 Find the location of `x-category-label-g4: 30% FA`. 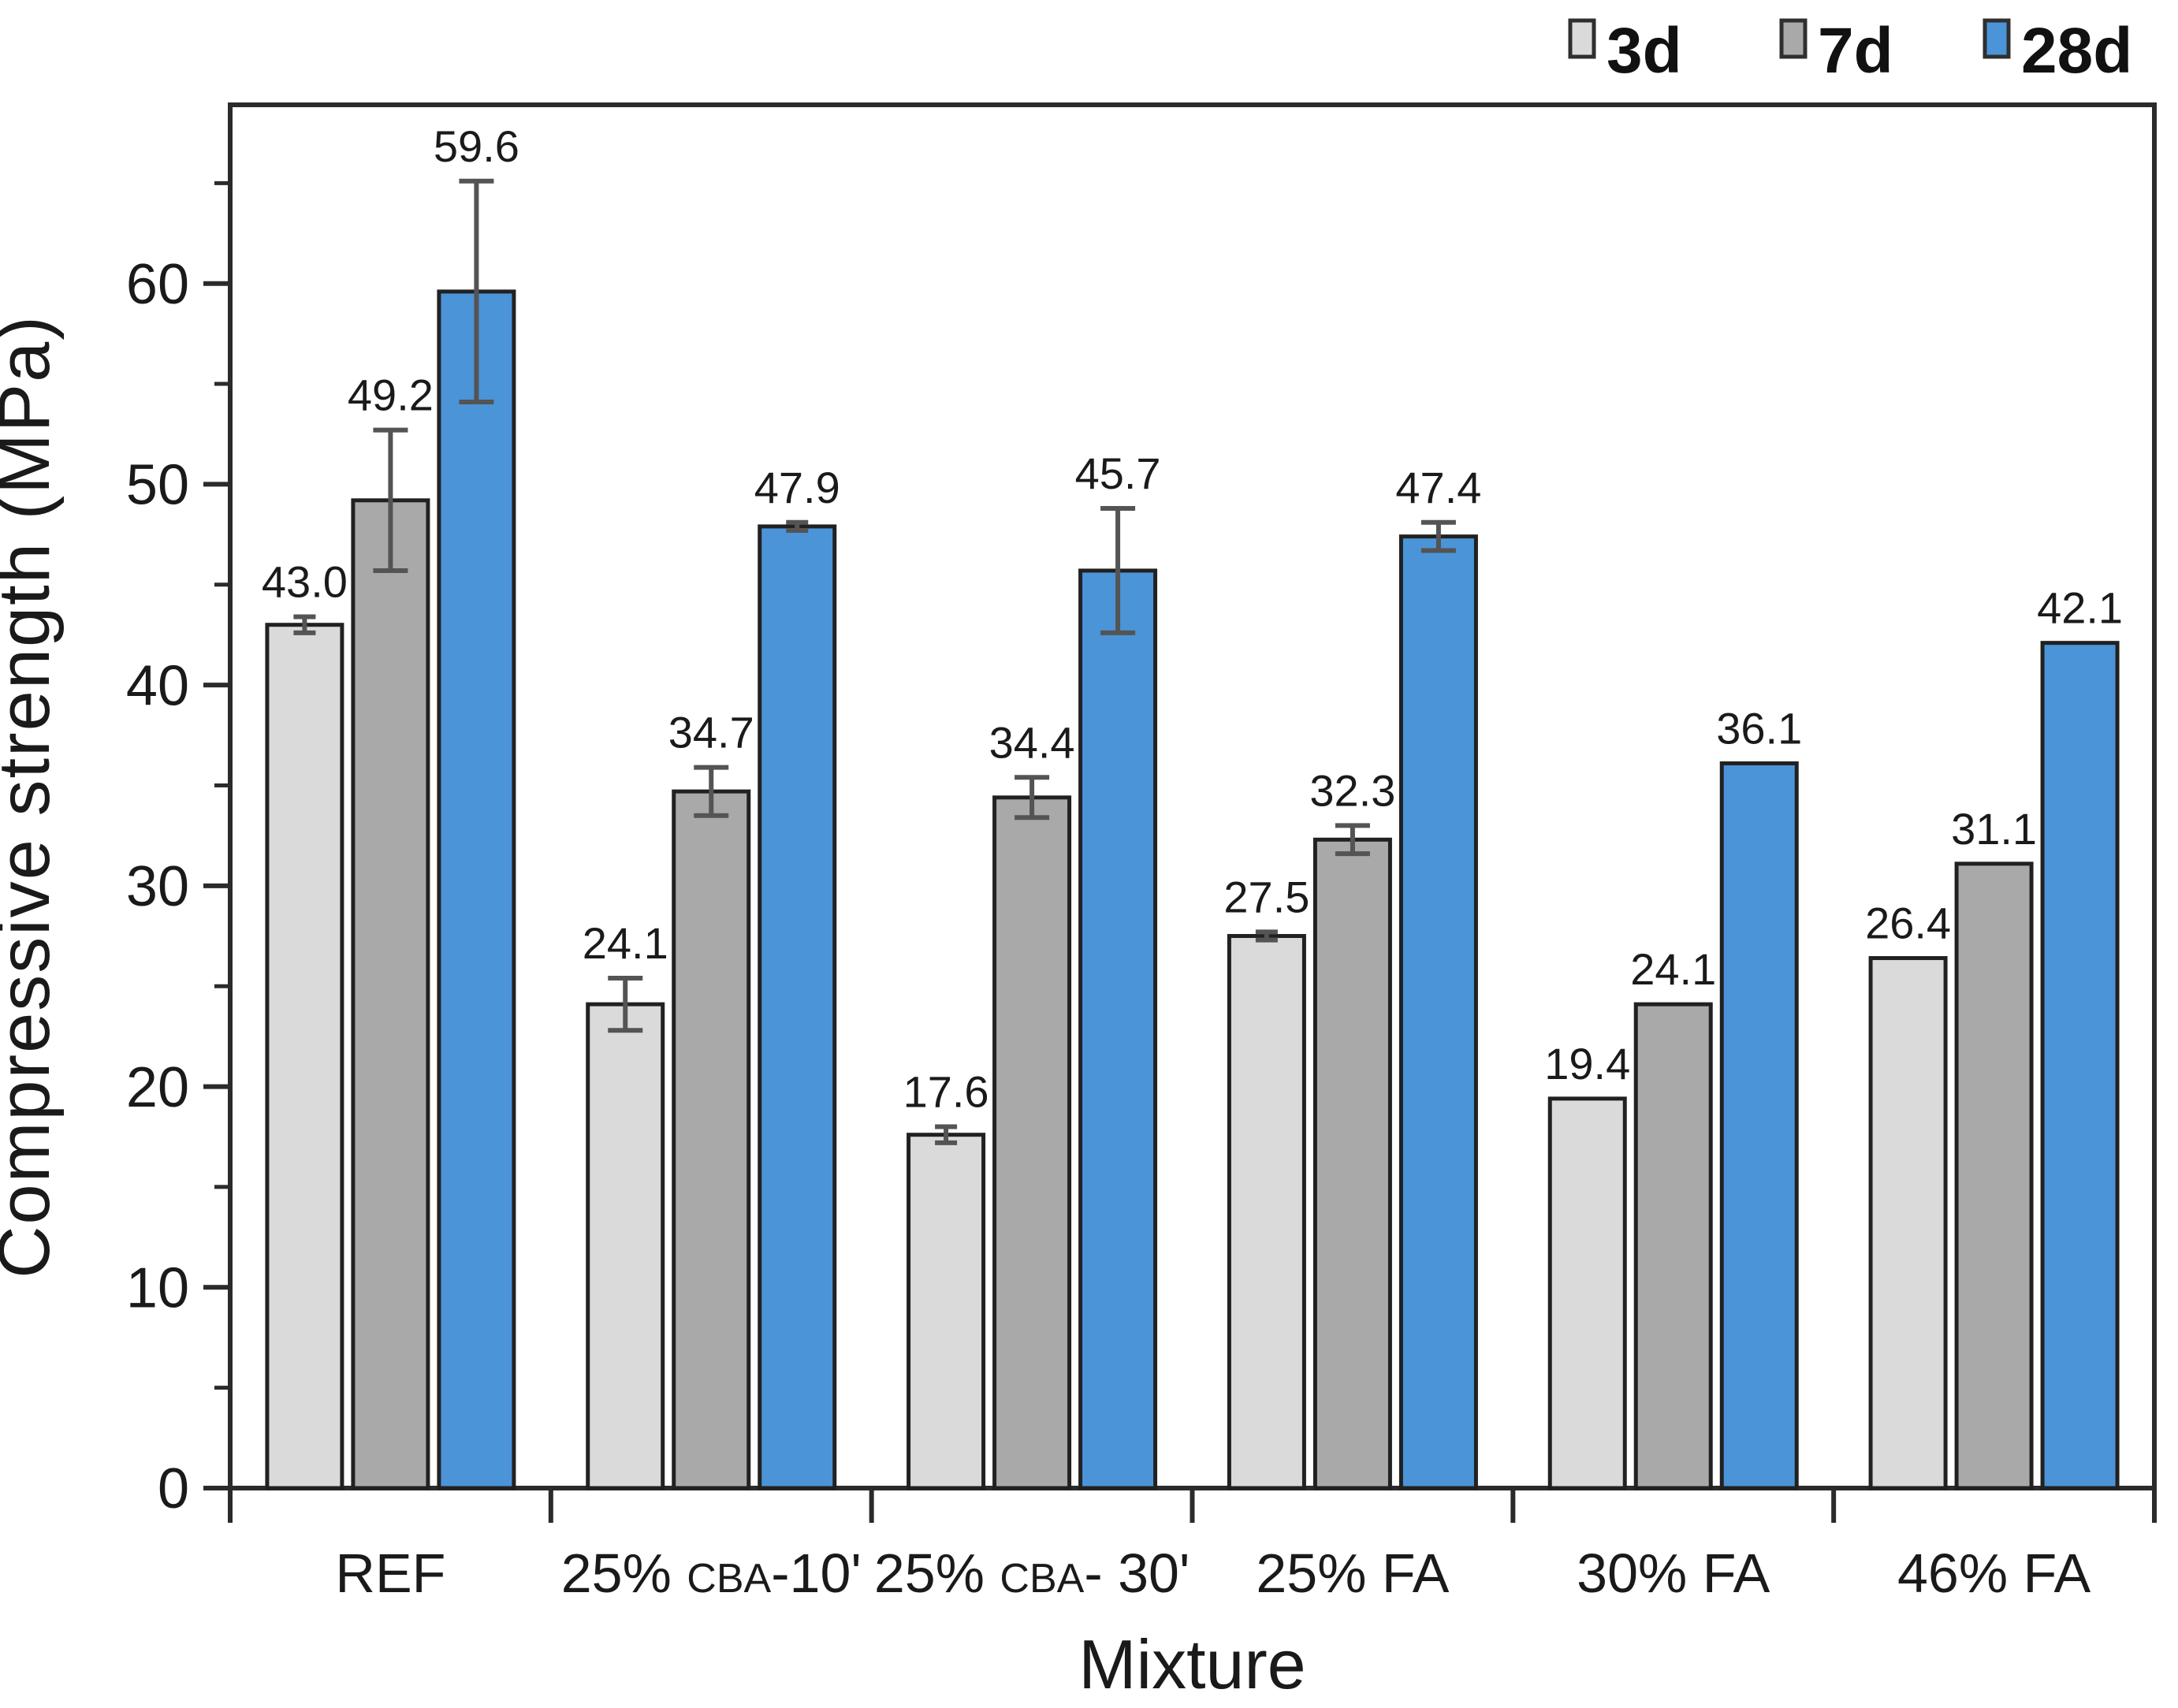

x-category-label-g4: 30% FA is located at coordinates (1674, 1573).